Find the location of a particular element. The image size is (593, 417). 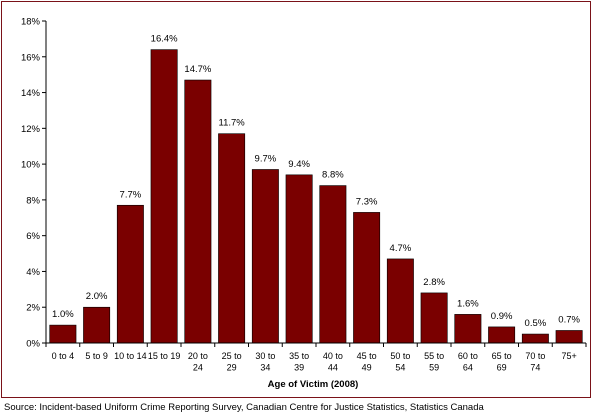

bar-value-label: 7.7% is located at coordinates (131, 194).